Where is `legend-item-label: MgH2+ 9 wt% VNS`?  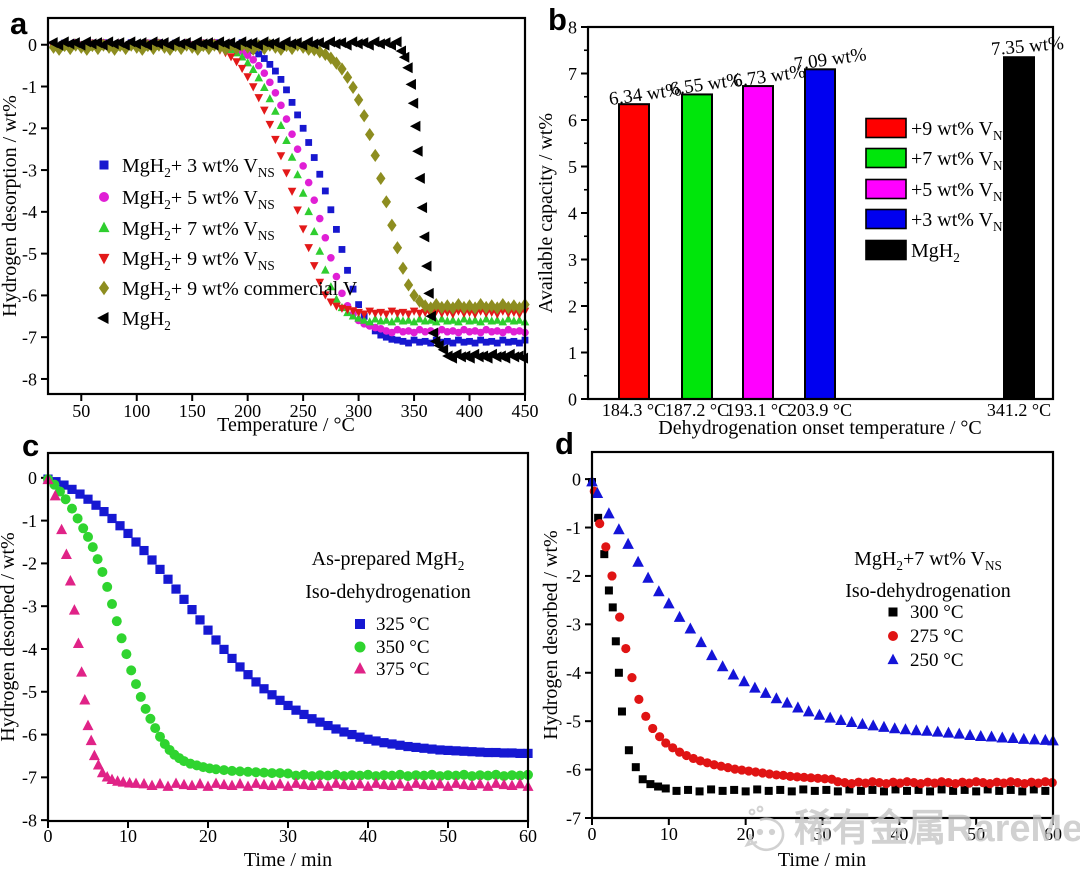 legend-item-label: MgH2+ 9 wt% VNS is located at coordinates (198, 260).